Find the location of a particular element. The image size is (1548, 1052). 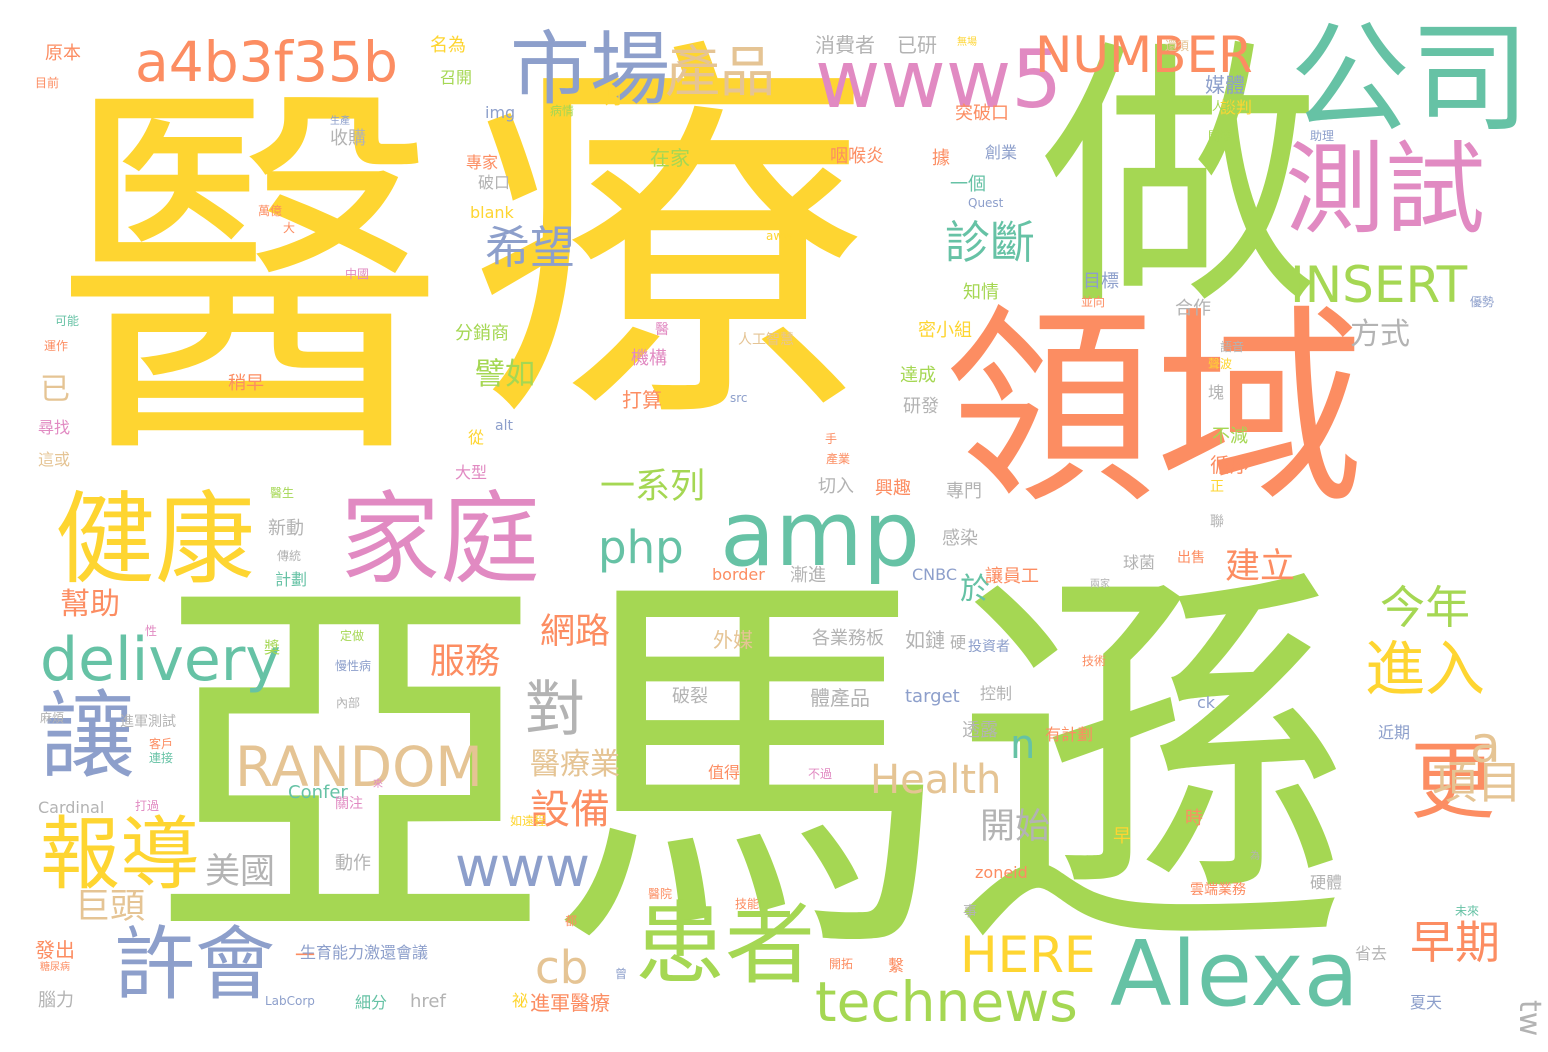

cloud-word: 美國 is located at coordinates (240, 872).